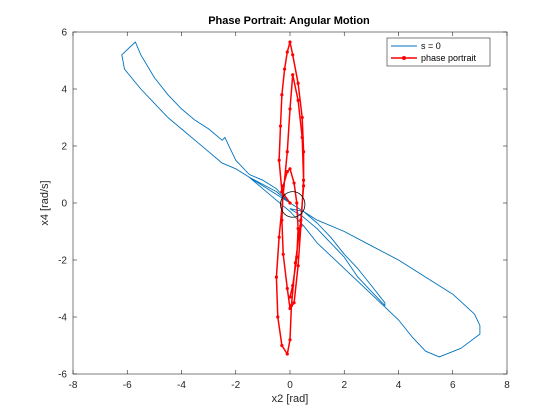 The width and height of the screenshot is (560, 420). Describe the element at coordinates (290, 385) in the screenshot. I see `x-tick-label: 0` at that location.